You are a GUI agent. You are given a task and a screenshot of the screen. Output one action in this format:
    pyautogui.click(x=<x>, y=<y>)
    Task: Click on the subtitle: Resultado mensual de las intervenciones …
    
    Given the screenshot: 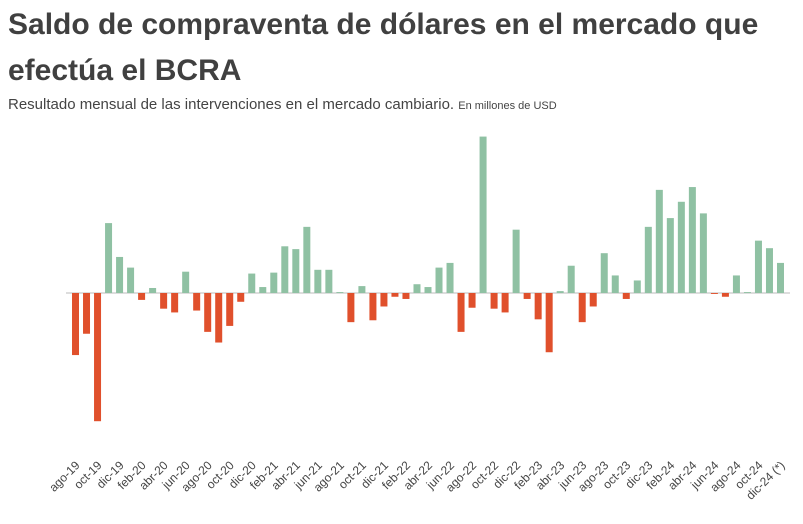 What is the action you would take?
    pyautogui.click(x=231, y=104)
    